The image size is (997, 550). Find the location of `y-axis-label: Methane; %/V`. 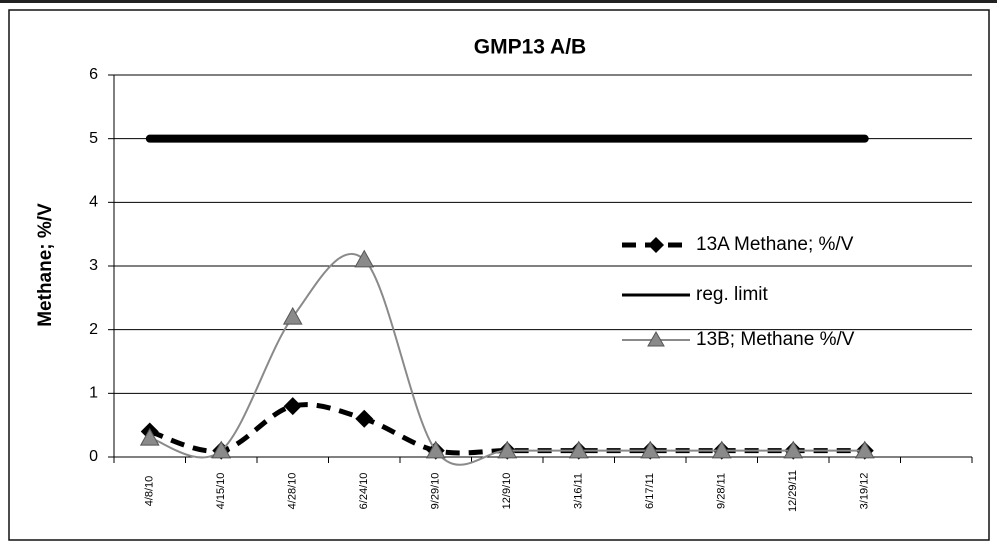

y-axis-label: Methane; %/V is located at coordinates (45, 265).